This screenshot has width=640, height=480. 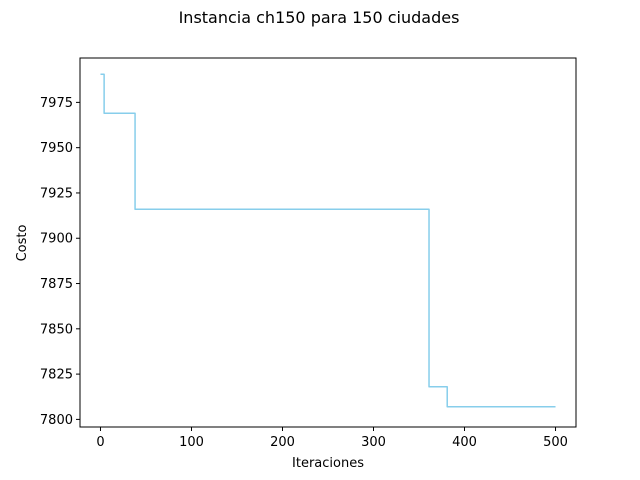 What do you see at coordinates (56, 193) in the screenshot?
I see `y-tick-label: 7925` at bounding box center [56, 193].